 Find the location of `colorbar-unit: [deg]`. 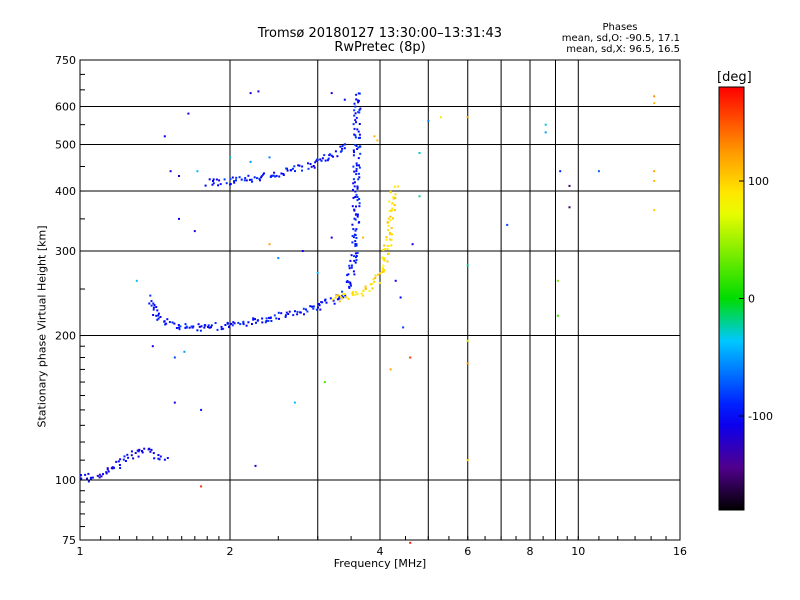

colorbar-unit: [deg] is located at coordinates (734, 77).